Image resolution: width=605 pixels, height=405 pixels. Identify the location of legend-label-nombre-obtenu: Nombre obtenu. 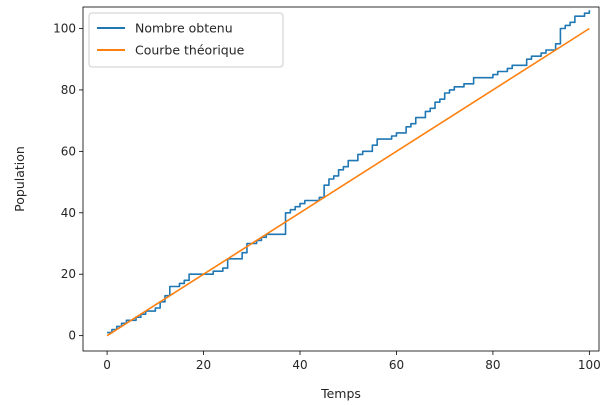
(184, 28).